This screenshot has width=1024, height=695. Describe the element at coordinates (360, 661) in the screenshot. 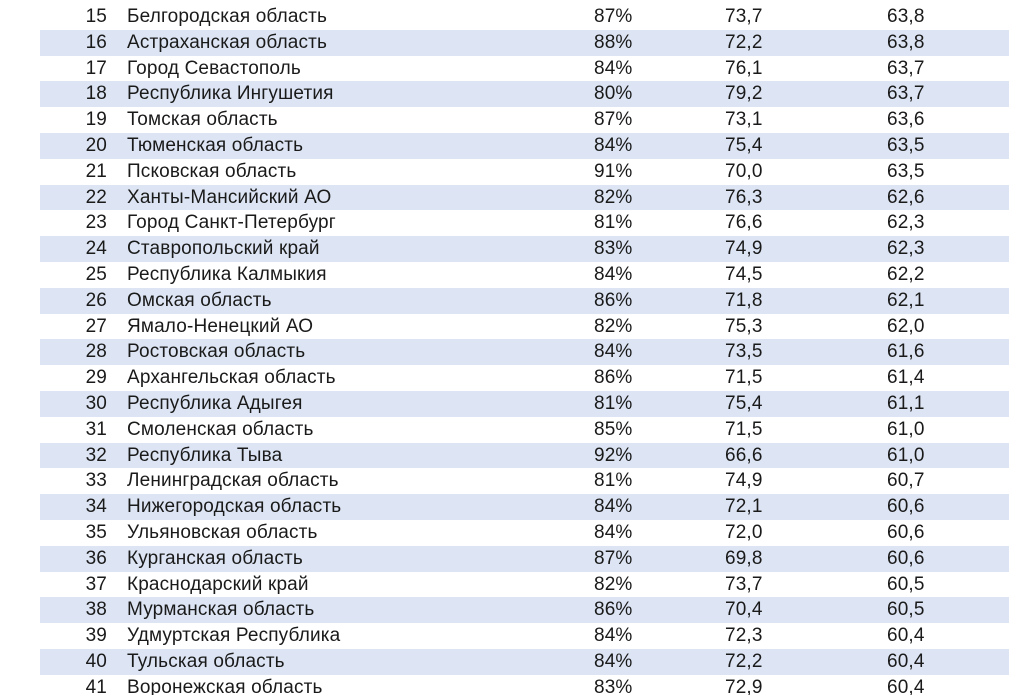

I see `region-name-cell: Тульская область` at that location.